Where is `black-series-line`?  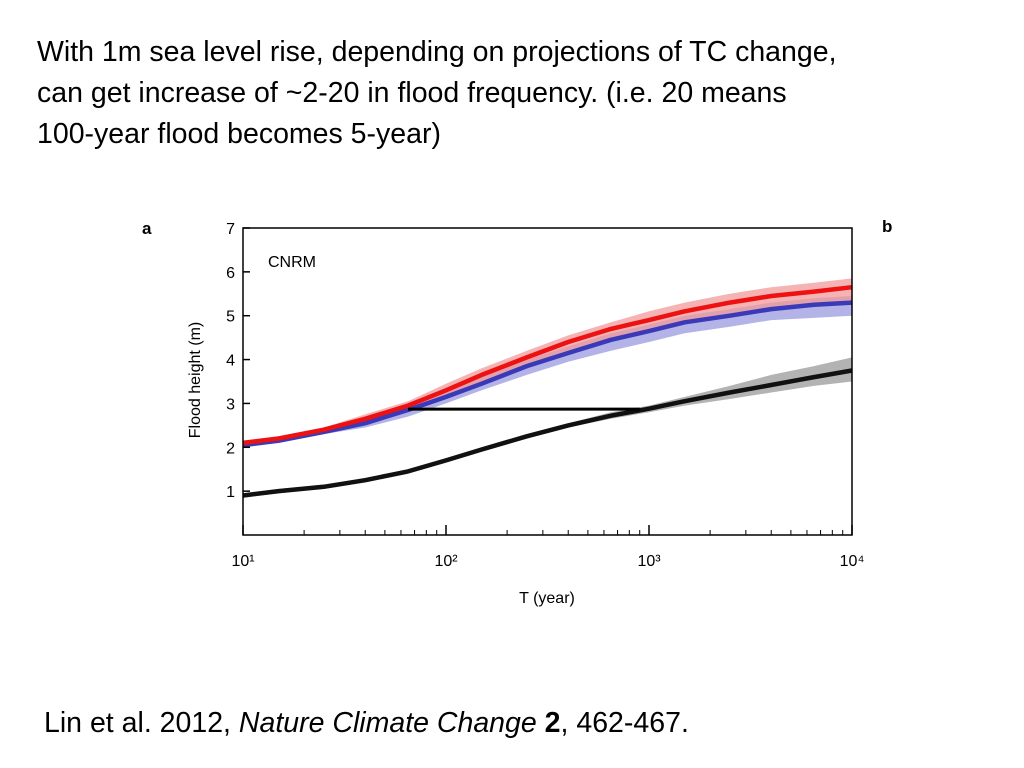 black-series-line is located at coordinates (547, 433).